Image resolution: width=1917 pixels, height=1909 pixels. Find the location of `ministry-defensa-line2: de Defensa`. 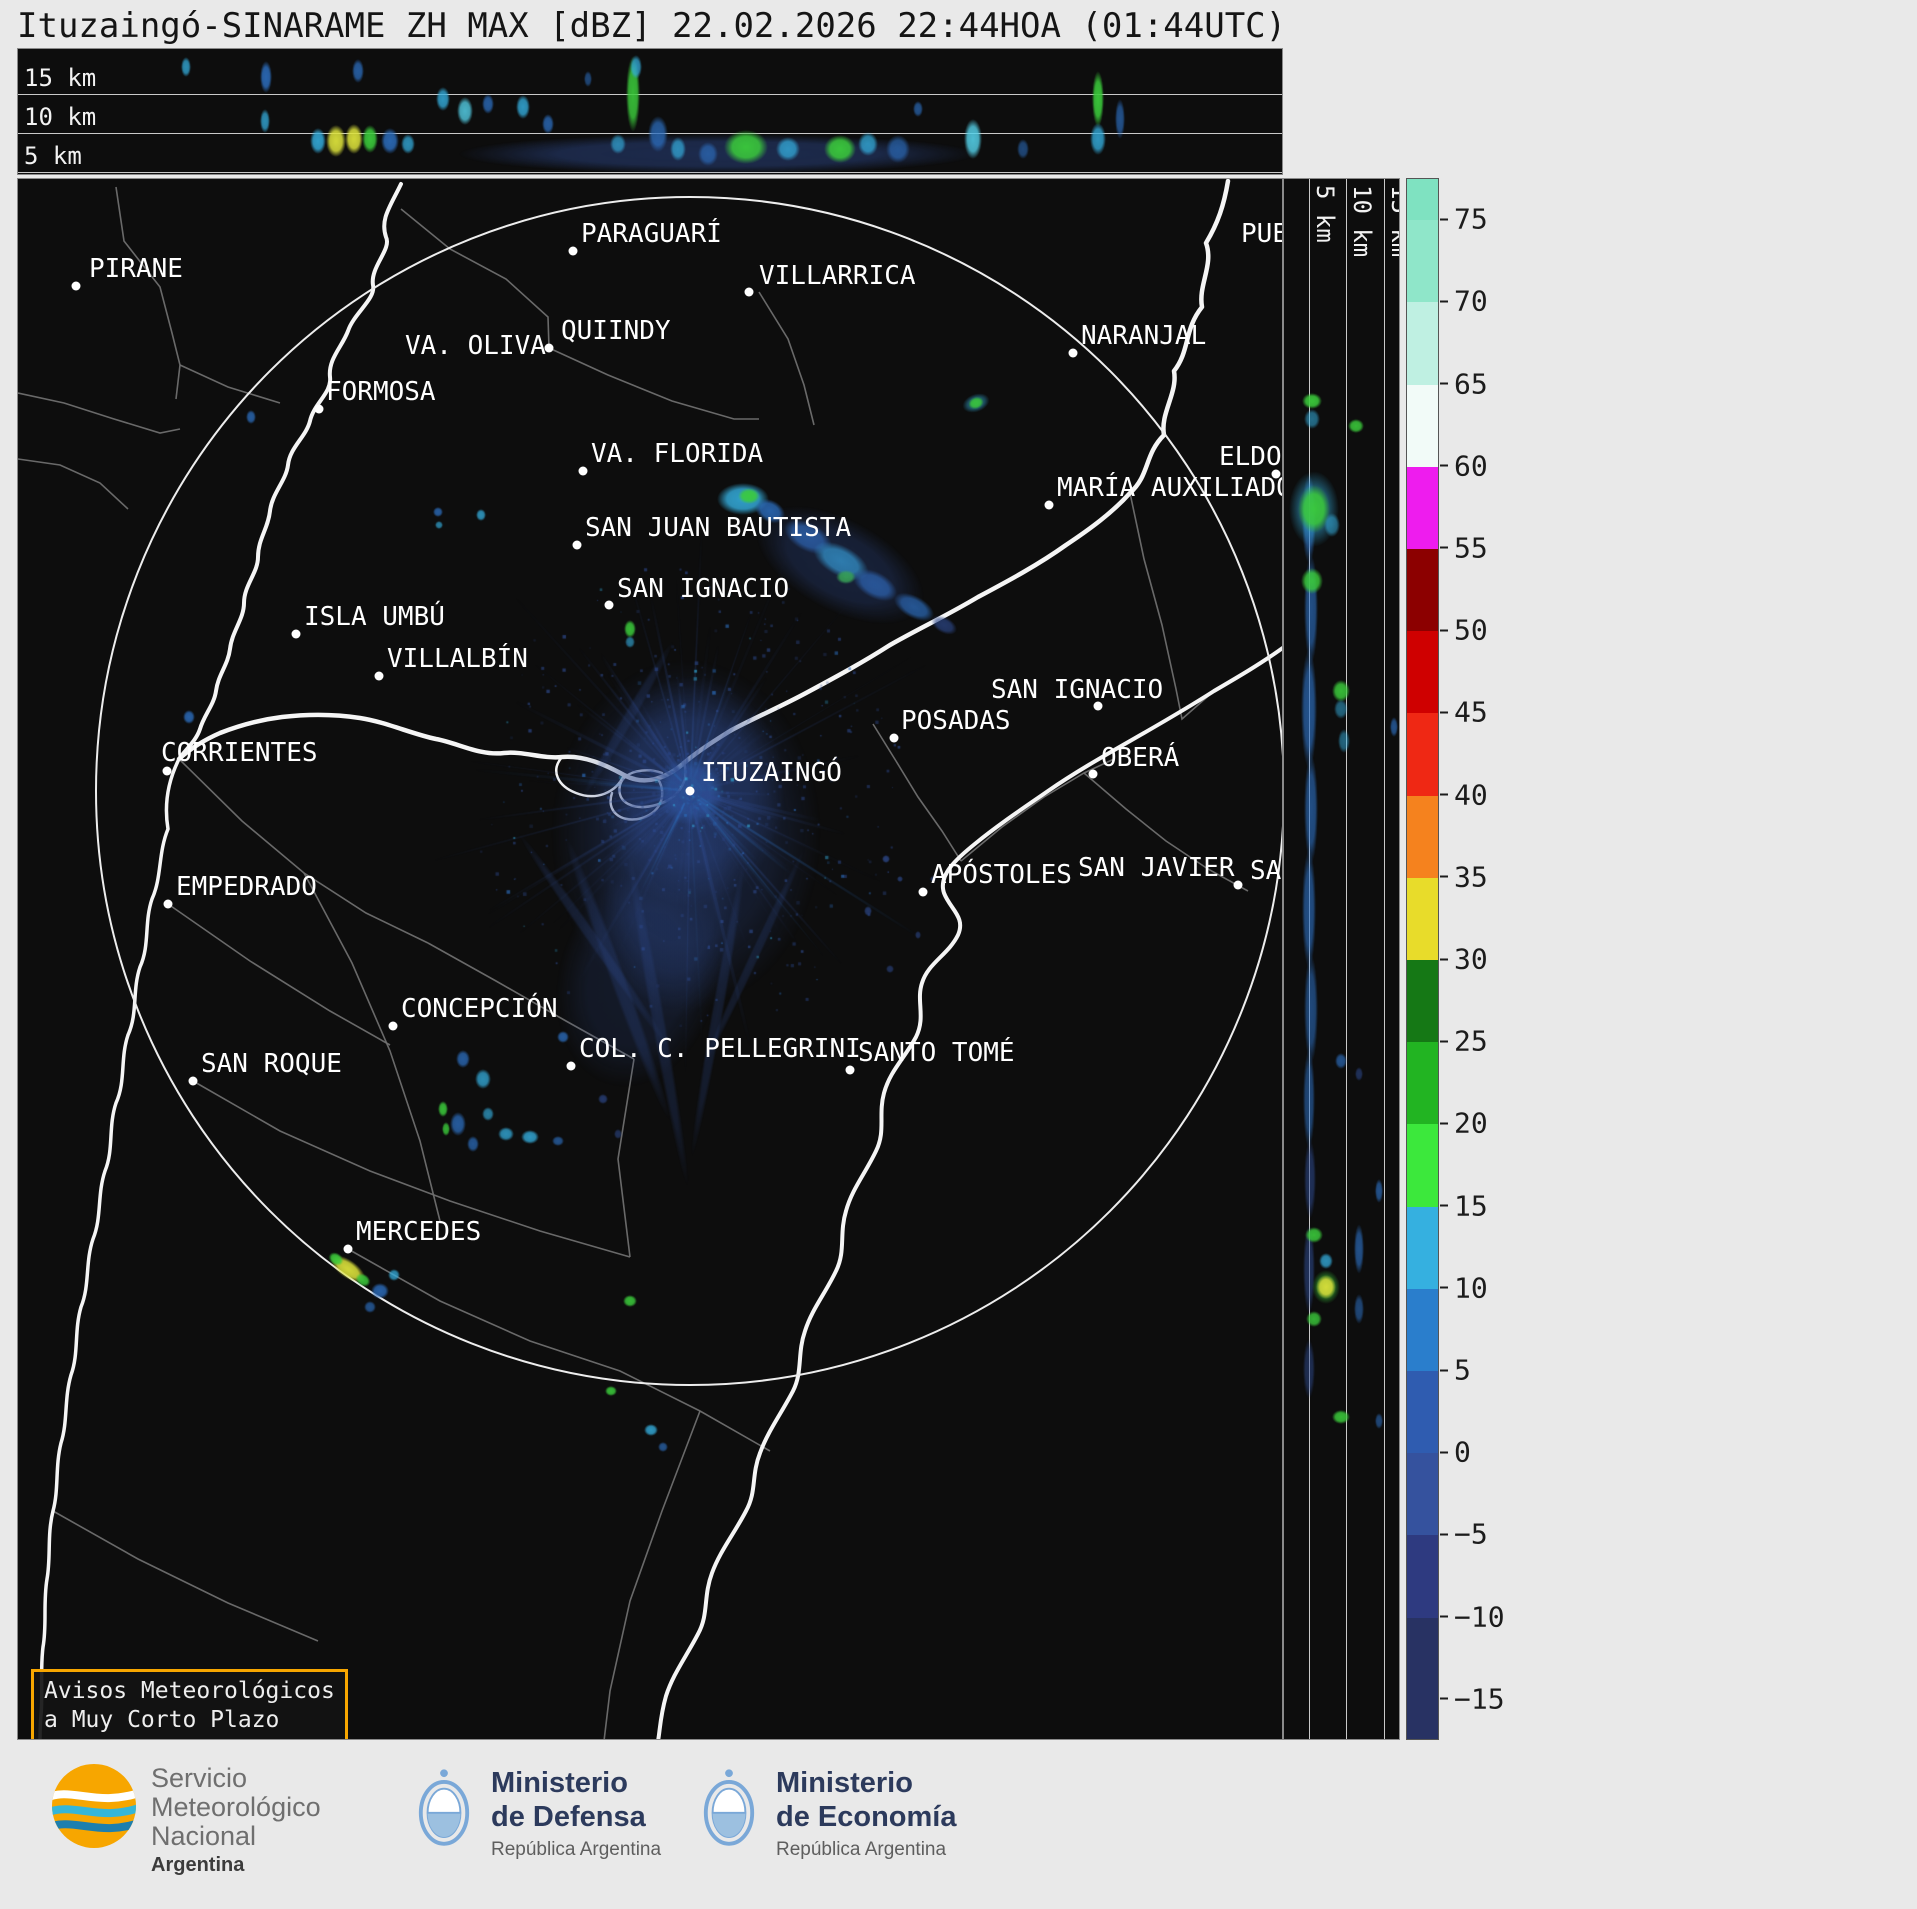

ministry-defensa-line2: de Defensa is located at coordinates (568, 1817).